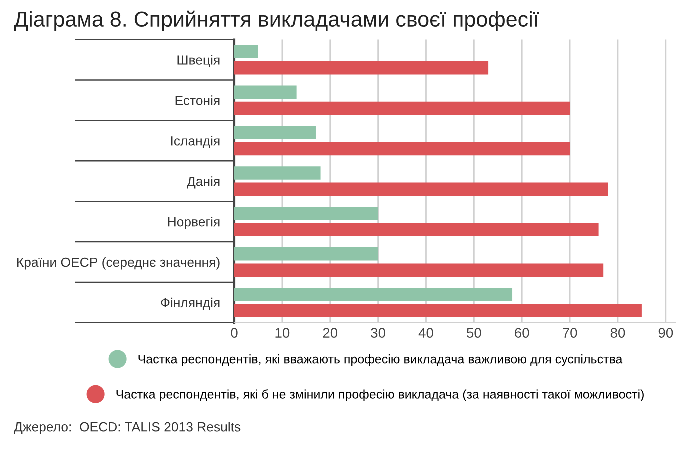 The width and height of the screenshot is (700, 468). Describe the element at coordinates (119, 263) in the screenshot. I see `y-tick-label: Країни ОЕСР (середнє значення)` at that location.